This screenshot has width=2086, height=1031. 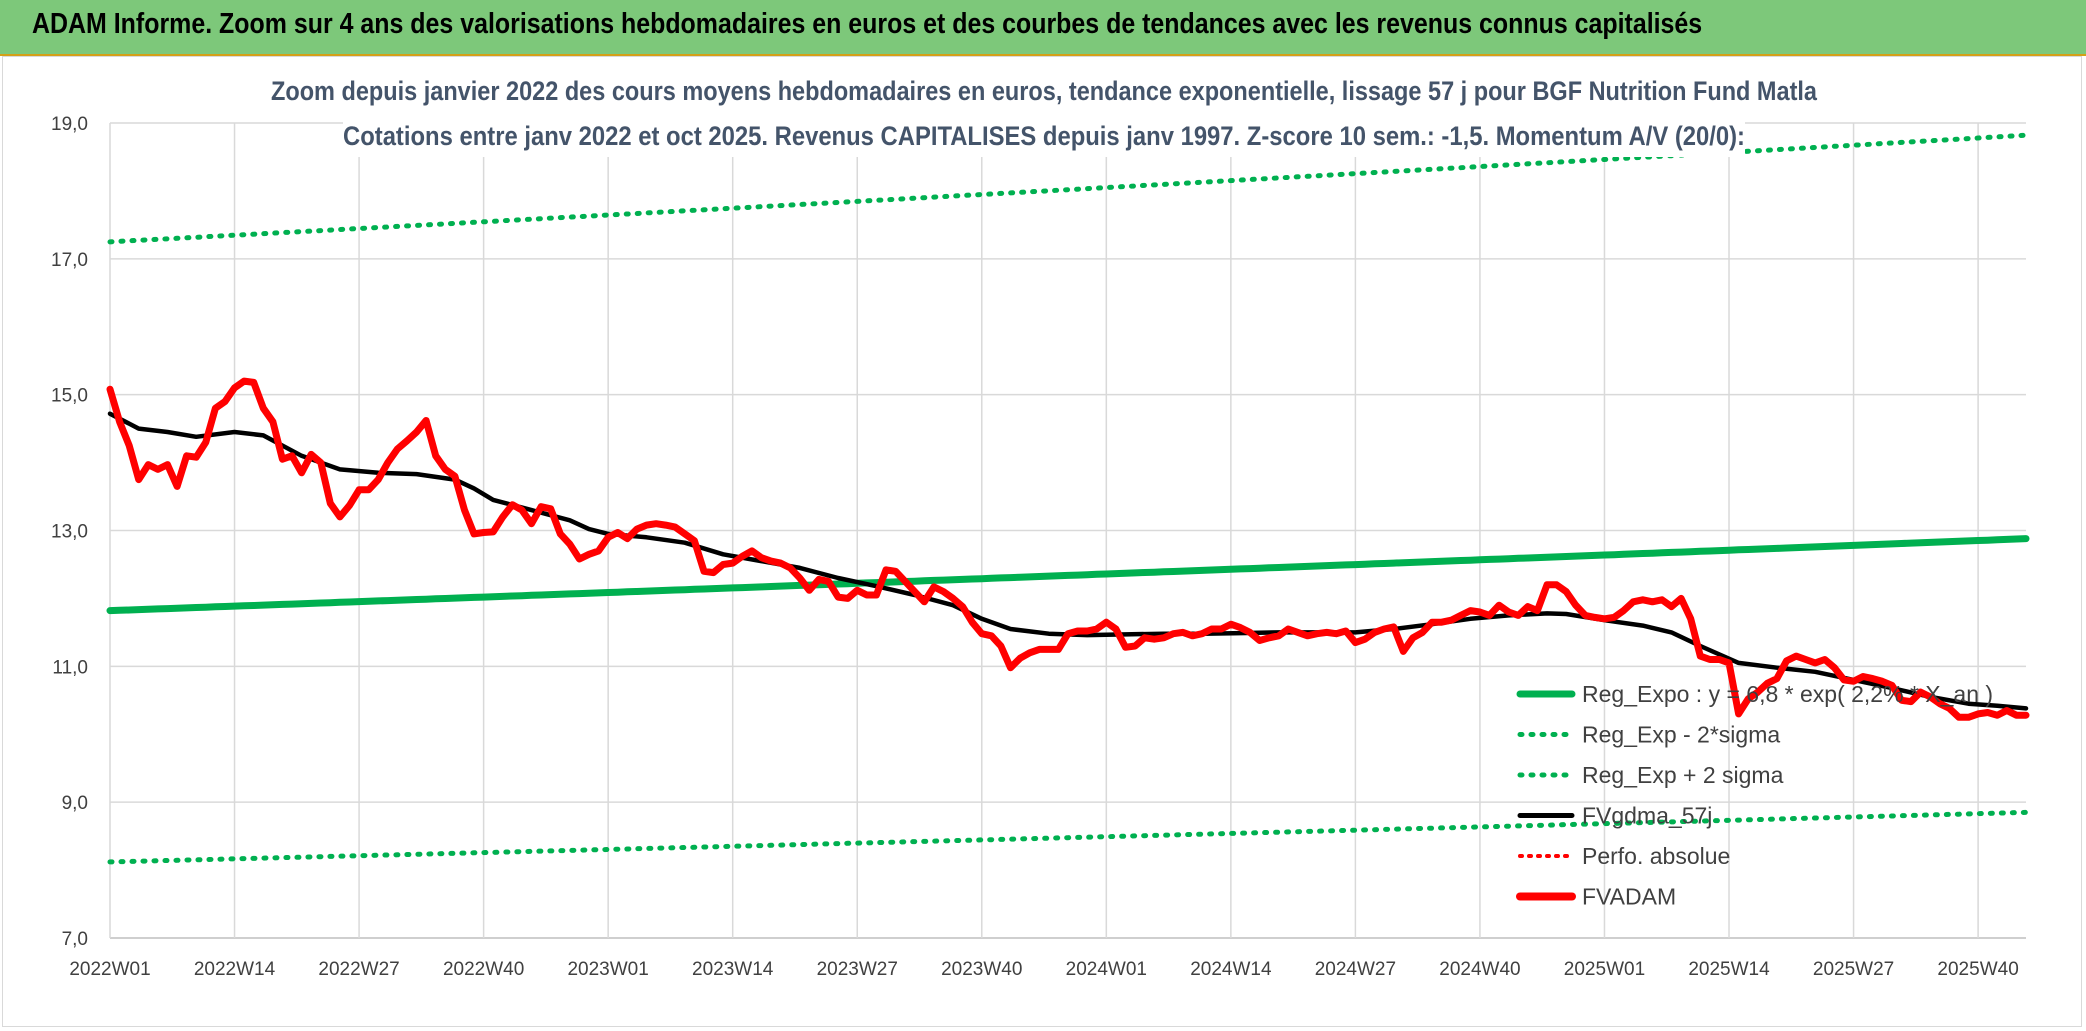 I want to click on x-tick-label: 2024W01, so click(x=1106, y=969).